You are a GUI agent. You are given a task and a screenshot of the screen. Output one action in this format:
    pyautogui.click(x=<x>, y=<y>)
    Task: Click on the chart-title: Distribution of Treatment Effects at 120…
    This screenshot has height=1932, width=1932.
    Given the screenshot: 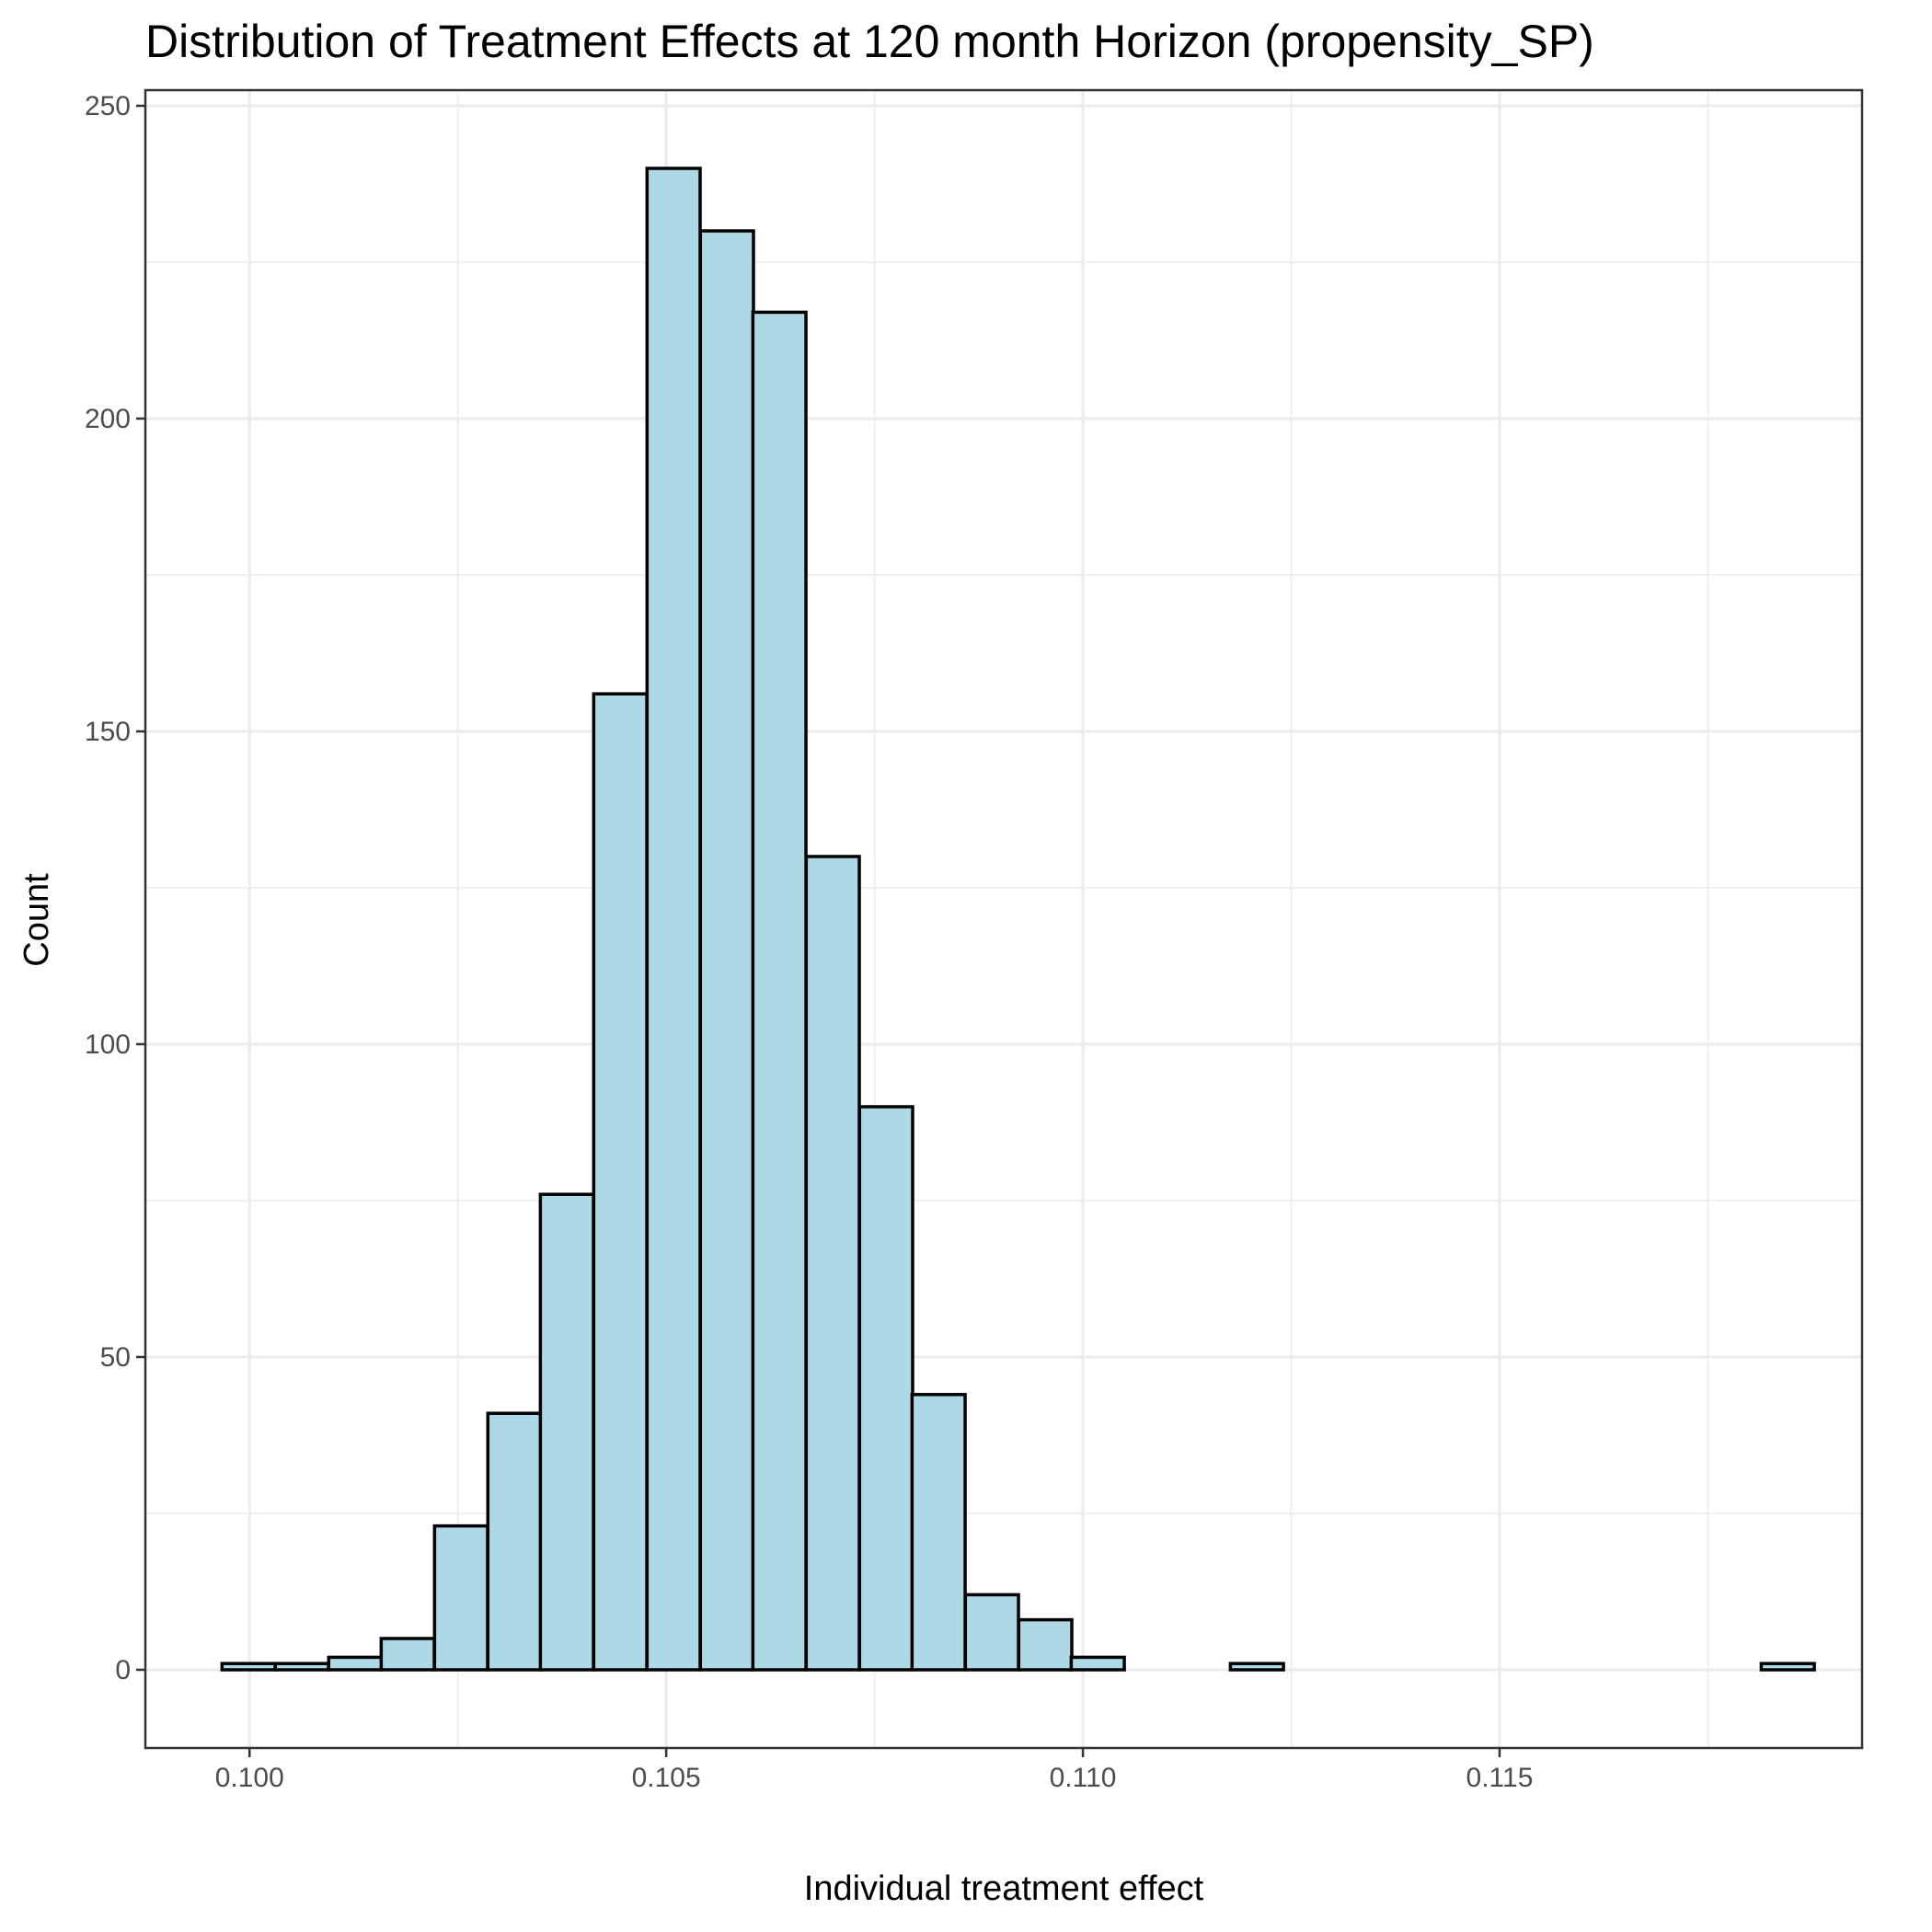 What is the action you would take?
    pyautogui.click(x=869, y=41)
    